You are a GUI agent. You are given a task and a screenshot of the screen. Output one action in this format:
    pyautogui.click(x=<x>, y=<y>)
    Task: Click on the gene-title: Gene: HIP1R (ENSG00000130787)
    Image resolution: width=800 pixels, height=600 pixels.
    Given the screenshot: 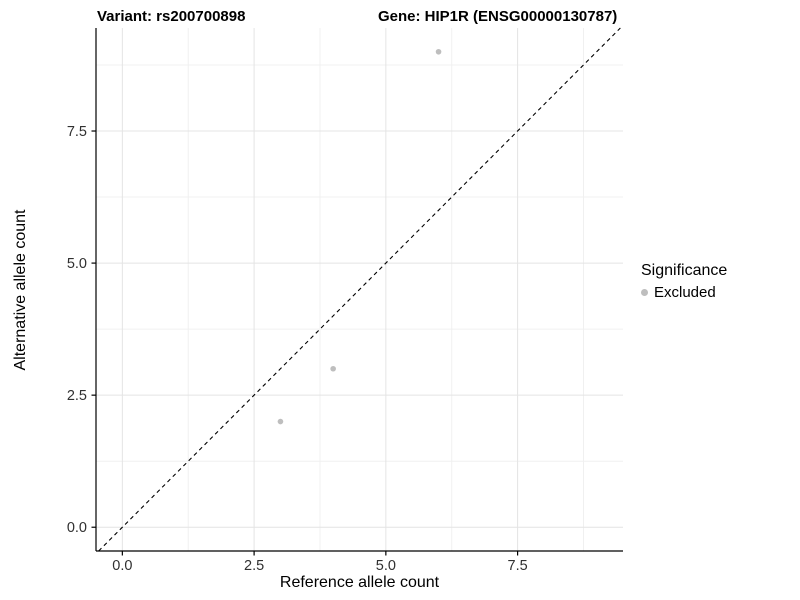 What is the action you would take?
    pyautogui.click(x=498, y=16)
    